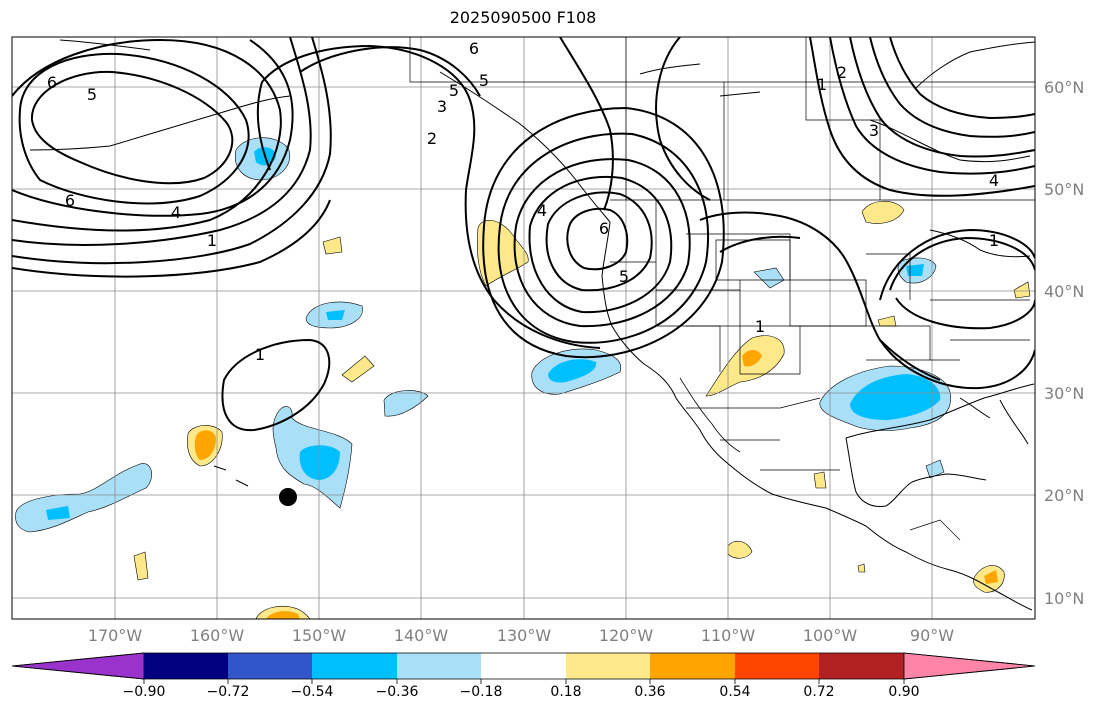 The image size is (1105, 712). Describe the element at coordinates (228, 692) in the screenshot. I see `colorbar-tick-label: −0.72` at that location.